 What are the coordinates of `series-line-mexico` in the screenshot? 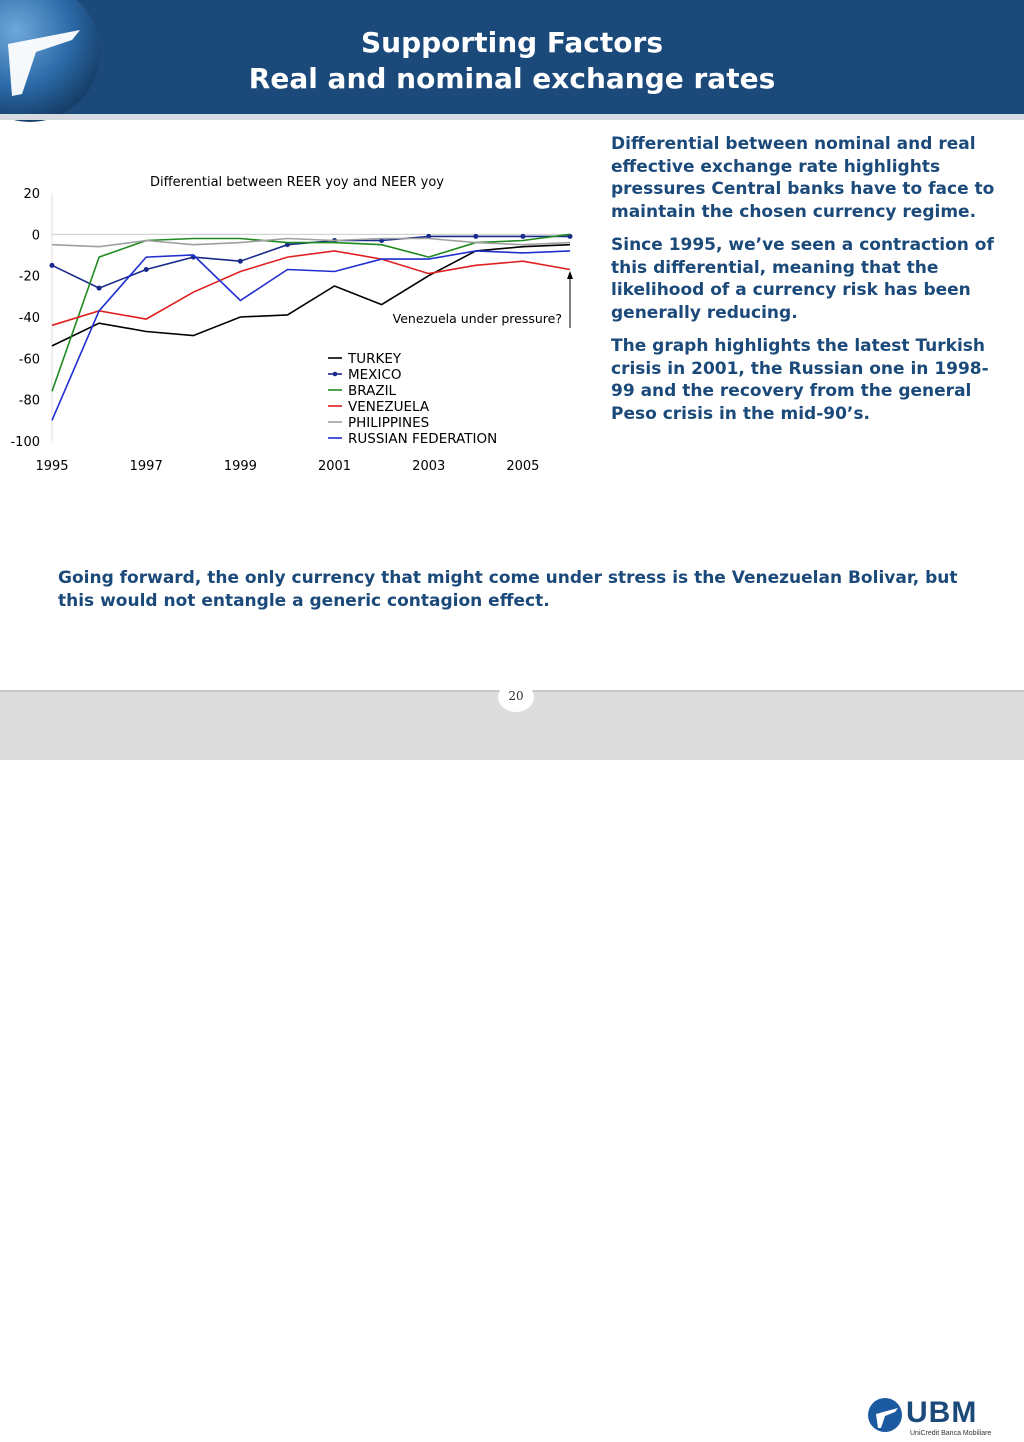 It's located at (310, 262).